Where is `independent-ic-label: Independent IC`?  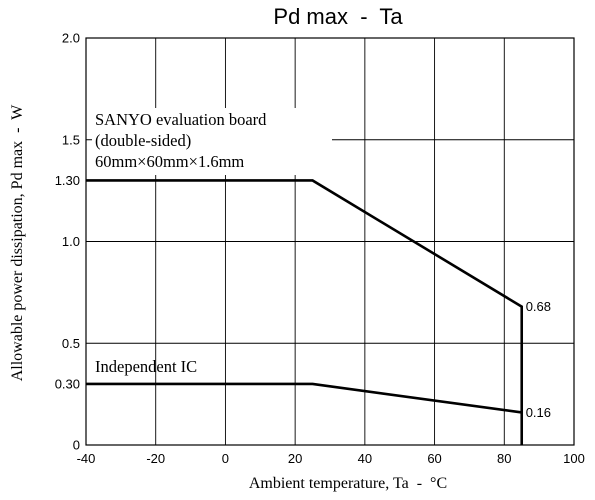
independent-ic-label: Independent IC is located at coordinates (146, 366).